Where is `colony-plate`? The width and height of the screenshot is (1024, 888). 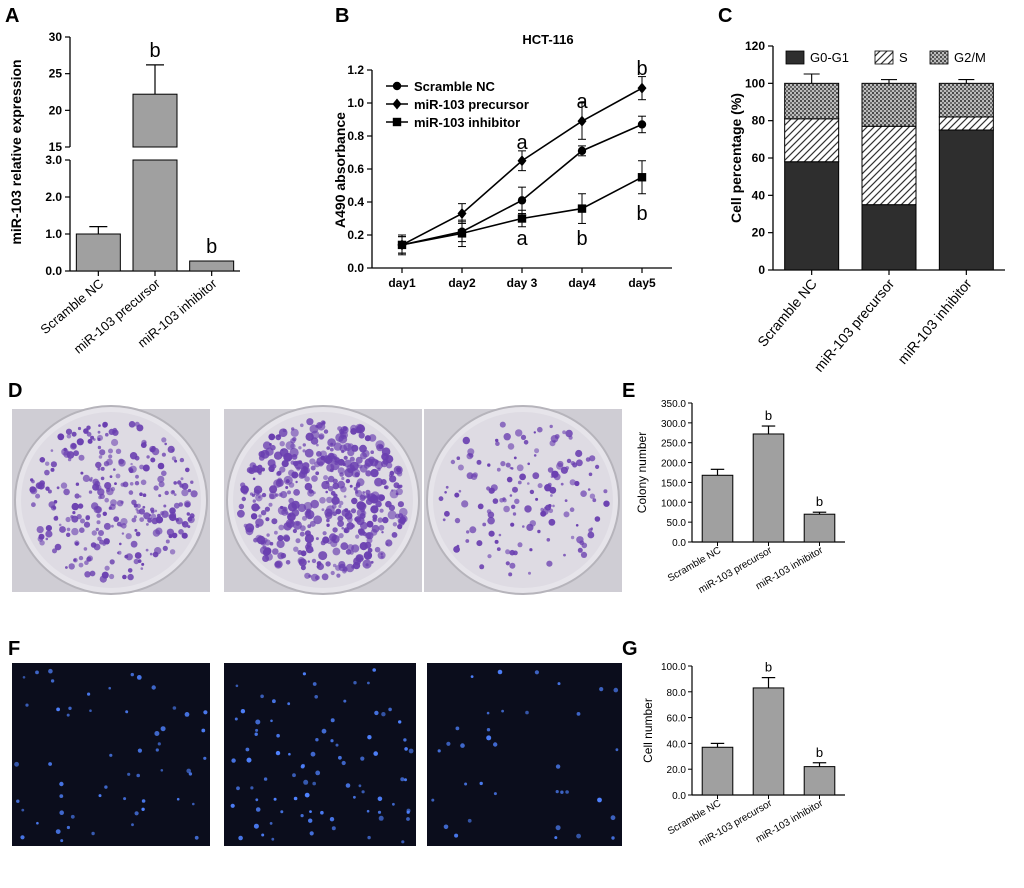
colony-plate is located at coordinates (111, 500).